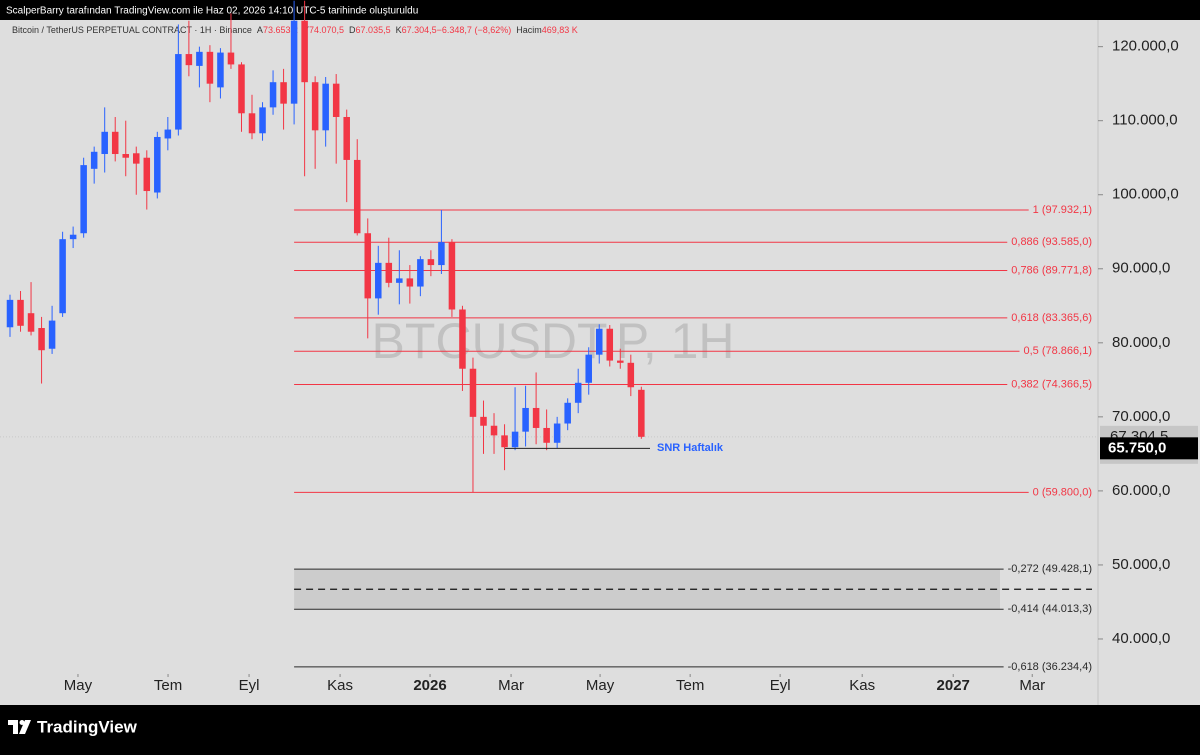 The image size is (1200, 755). Describe the element at coordinates (326, 30) in the screenshot. I see `info-value: 74.070,5` at that location.